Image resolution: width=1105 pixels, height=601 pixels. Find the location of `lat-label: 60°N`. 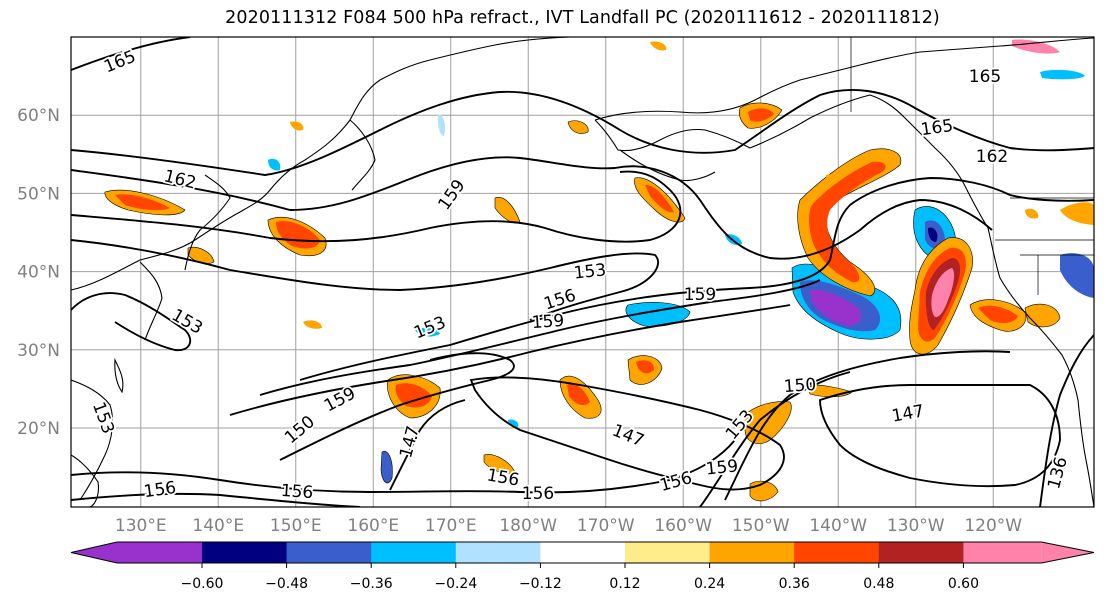

lat-label: 60°N is located at coordinates (38, 116).